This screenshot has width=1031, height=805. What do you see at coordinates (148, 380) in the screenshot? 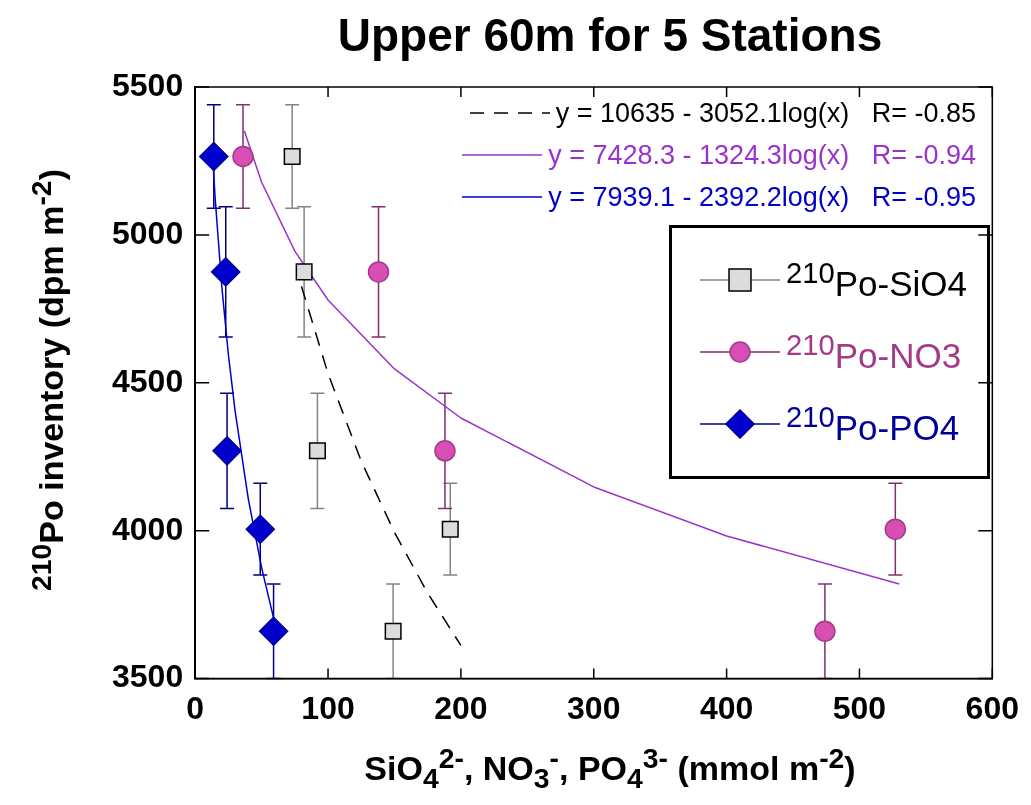
I see `y-tick-label: 4500` at bounding box center [148, 380].